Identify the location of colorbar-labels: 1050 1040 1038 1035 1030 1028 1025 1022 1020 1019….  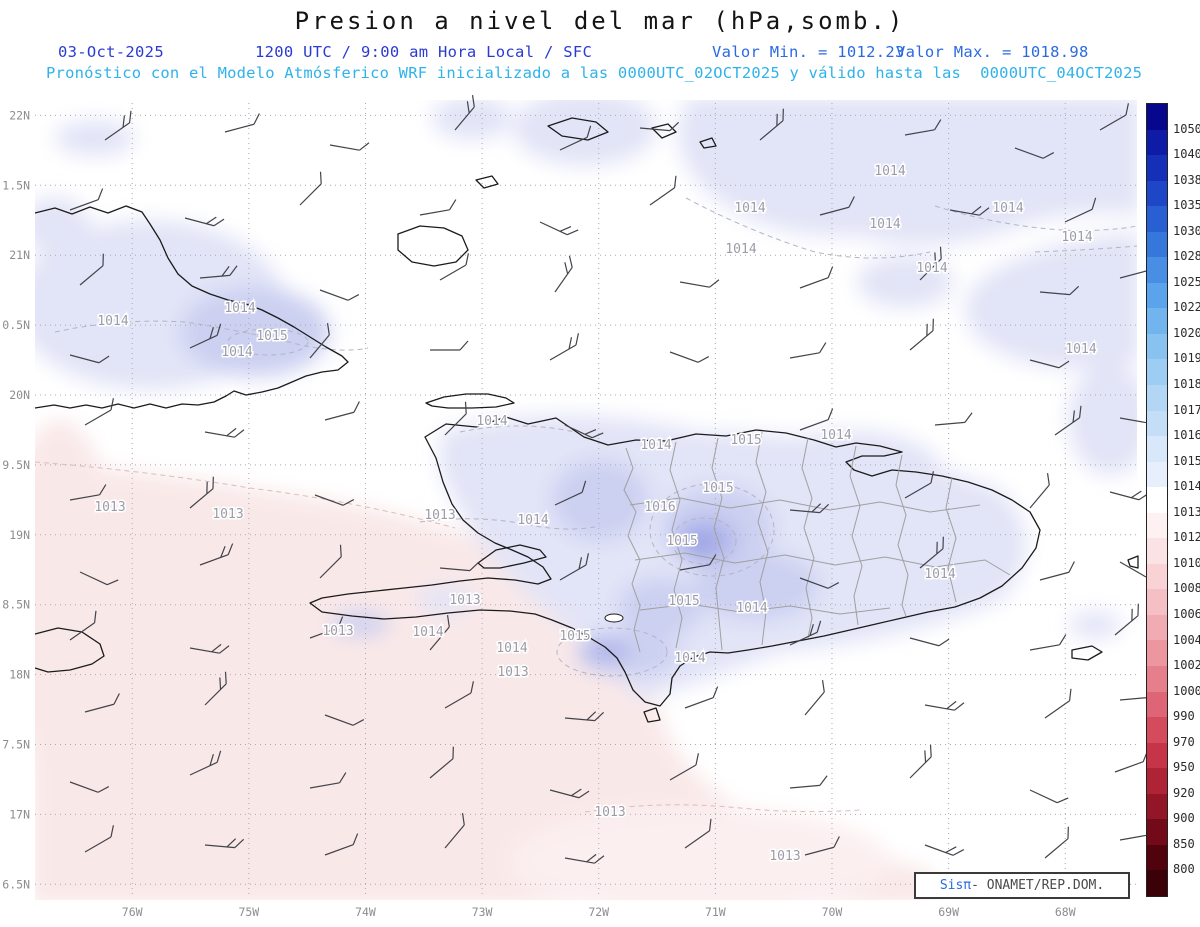
(1186, 500).